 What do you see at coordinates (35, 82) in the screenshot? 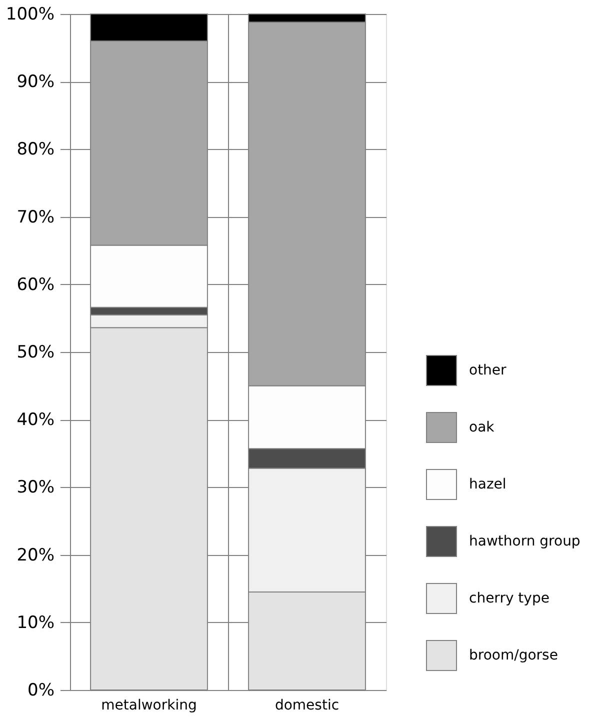
I see `y-tick-label: 90%` at bounding box center [35, 82].